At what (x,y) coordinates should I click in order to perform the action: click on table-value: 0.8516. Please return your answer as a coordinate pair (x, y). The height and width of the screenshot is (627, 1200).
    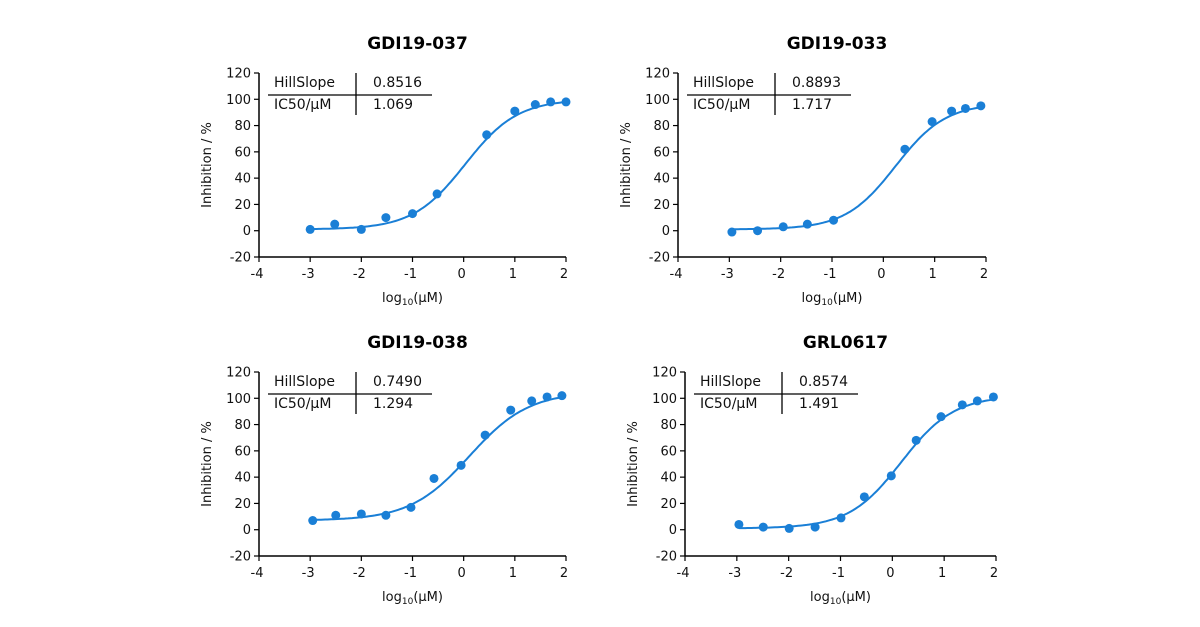
    Looking at the image, I should click on (397, 83).